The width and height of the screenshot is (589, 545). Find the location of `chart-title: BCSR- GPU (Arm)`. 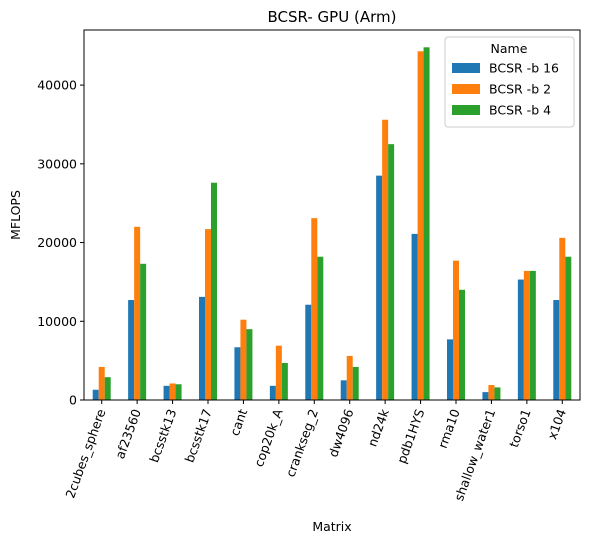

chart-title: BCSR- GPU (Arm) is located at coordinates (332, 17).